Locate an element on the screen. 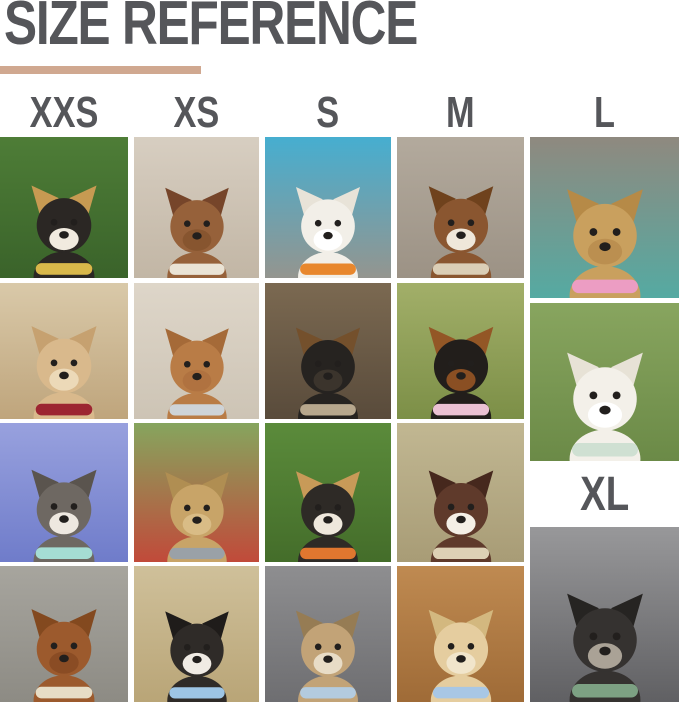 The height and width of the screenshot is (703, 679). size-header-s: S is located at coordinates (328, 112).